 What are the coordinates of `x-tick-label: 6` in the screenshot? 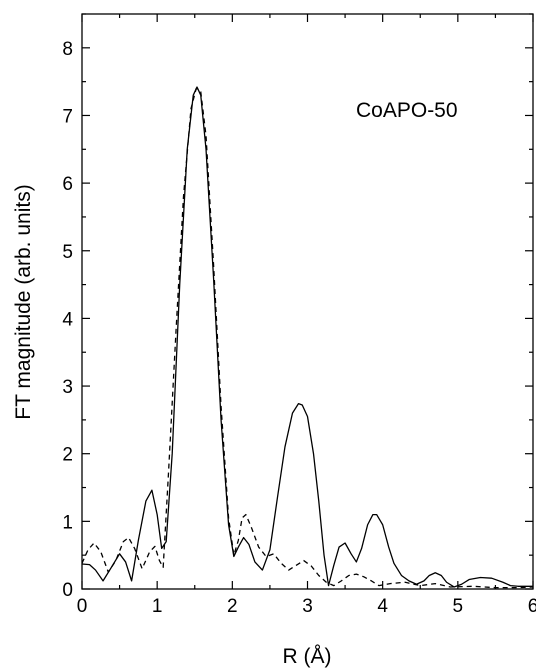 It's located at (532, 606).